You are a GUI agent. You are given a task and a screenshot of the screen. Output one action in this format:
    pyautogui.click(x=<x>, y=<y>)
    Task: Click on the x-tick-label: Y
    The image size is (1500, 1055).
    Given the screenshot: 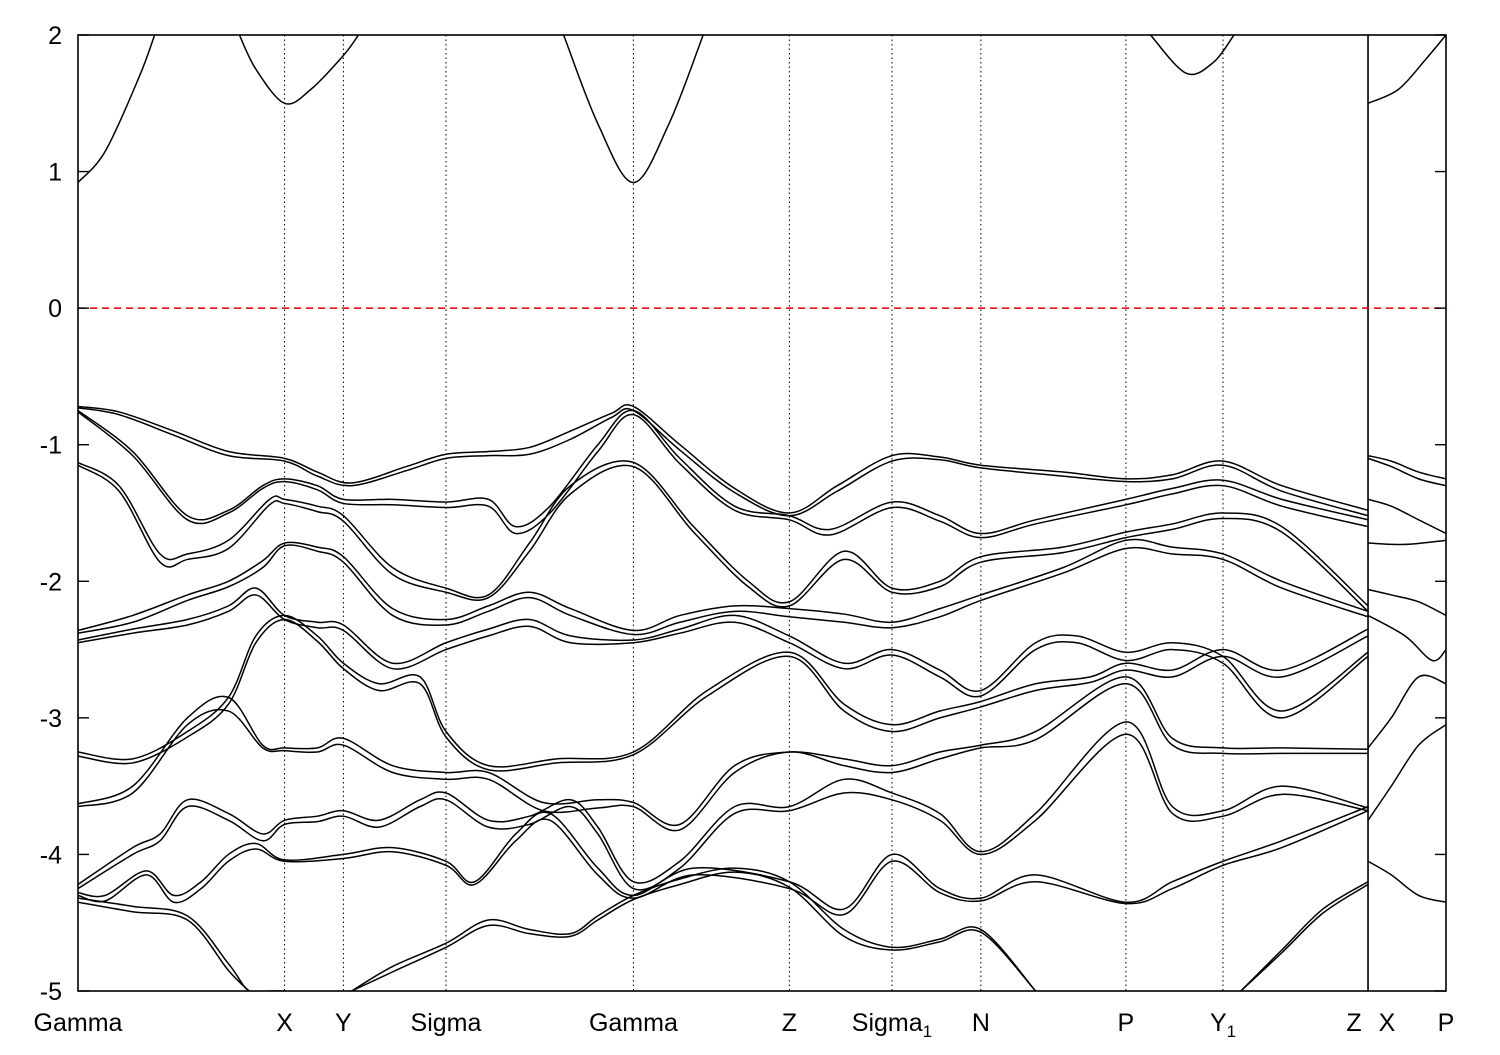 What is the action you would take?
    pyautogui.click(x=343, y=1023)
    